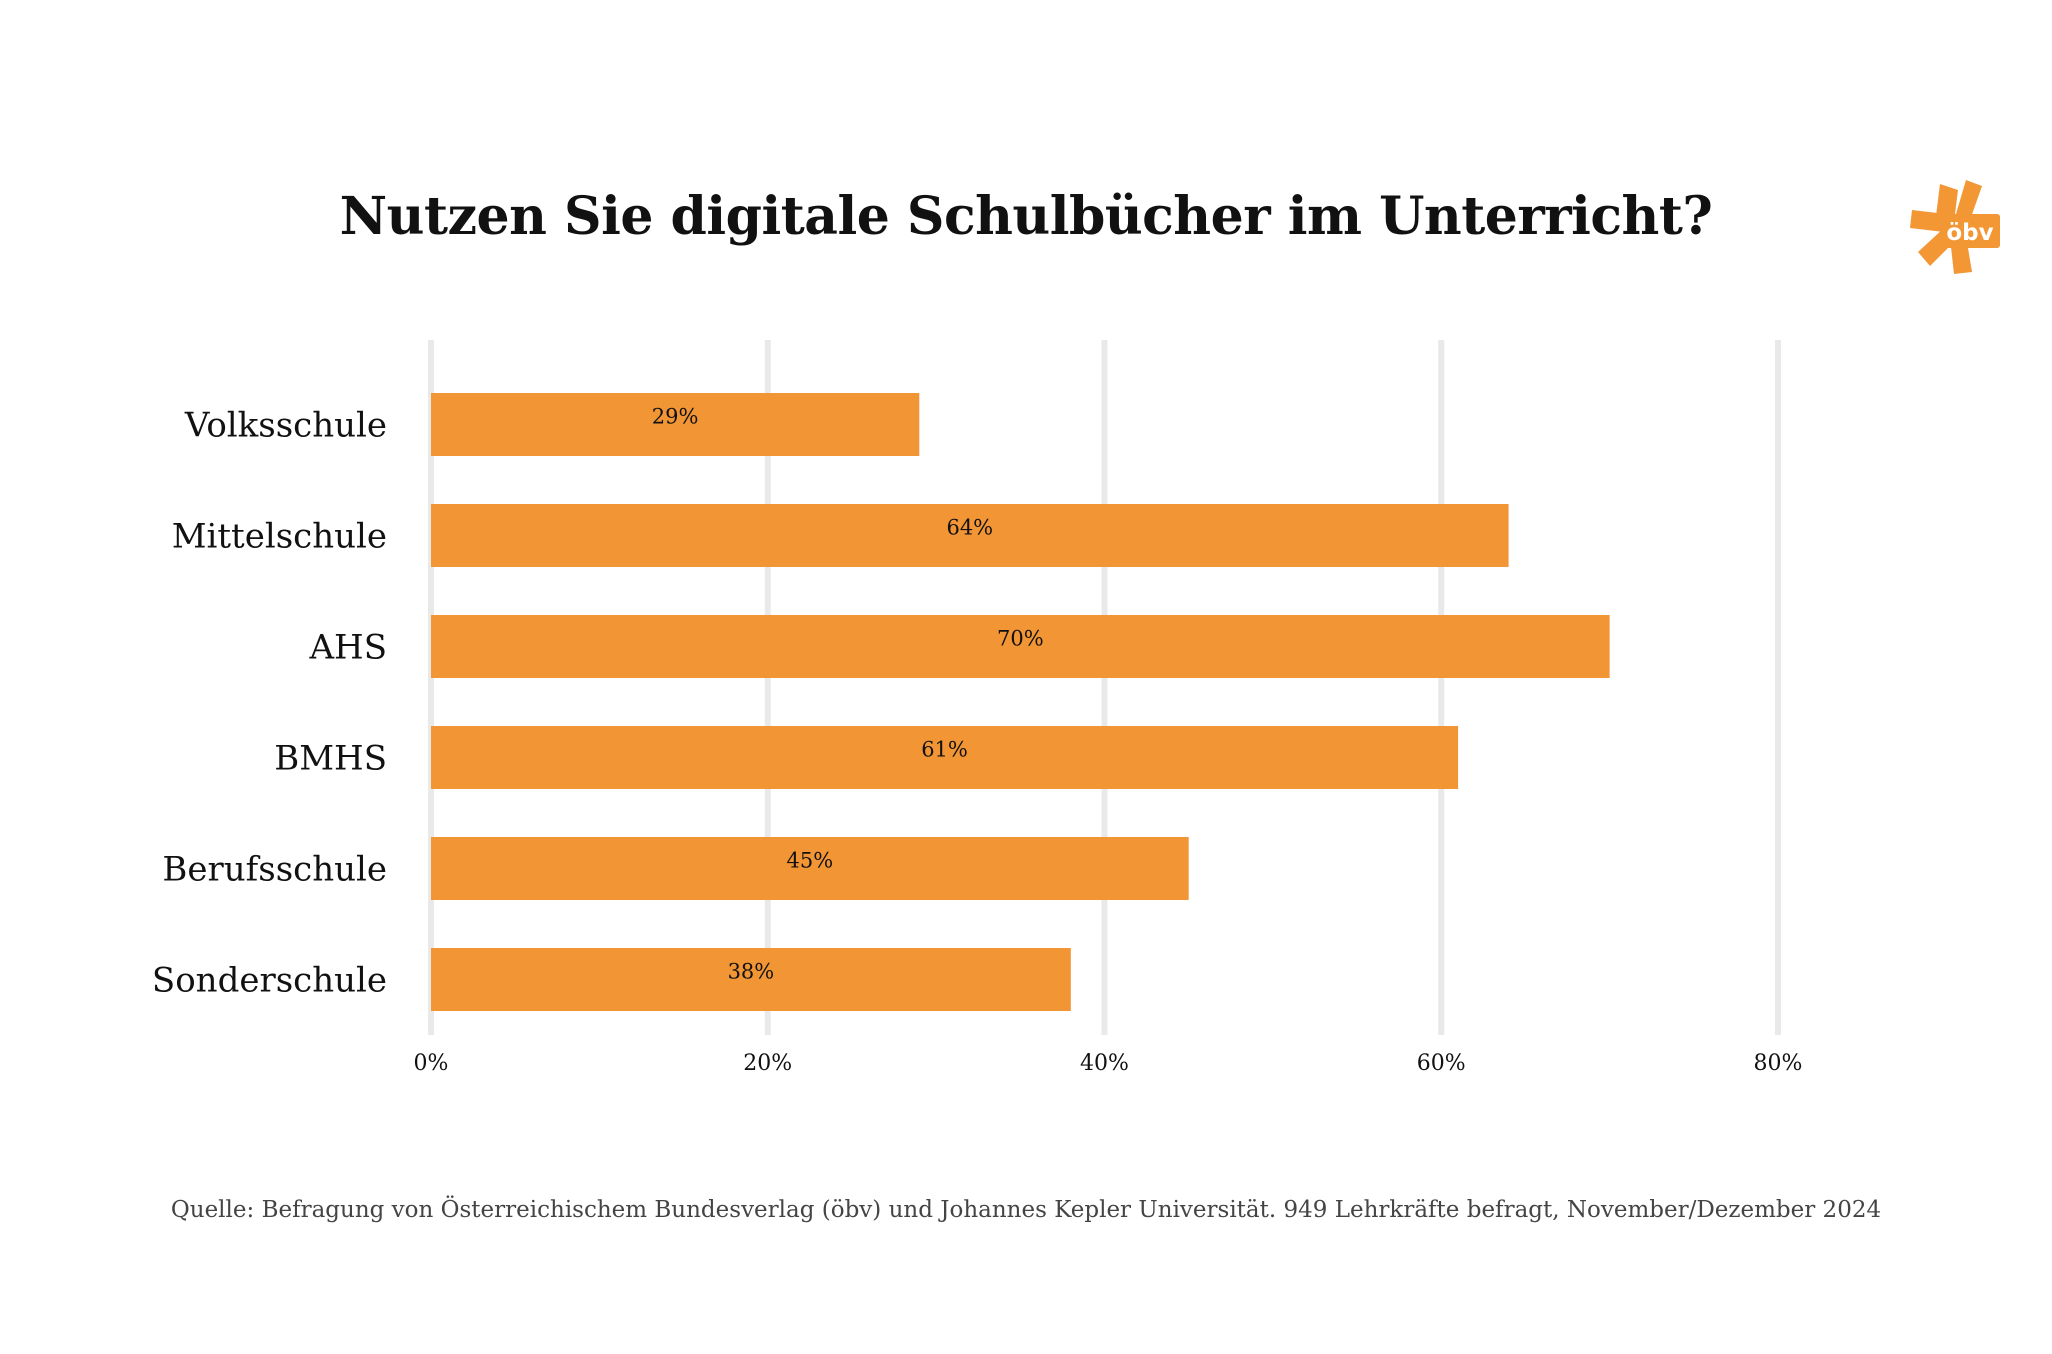  What do you see at coordinates (969, 528) in the screenshot?
I see `value-label: 64%` at bounding box center [969, 528].